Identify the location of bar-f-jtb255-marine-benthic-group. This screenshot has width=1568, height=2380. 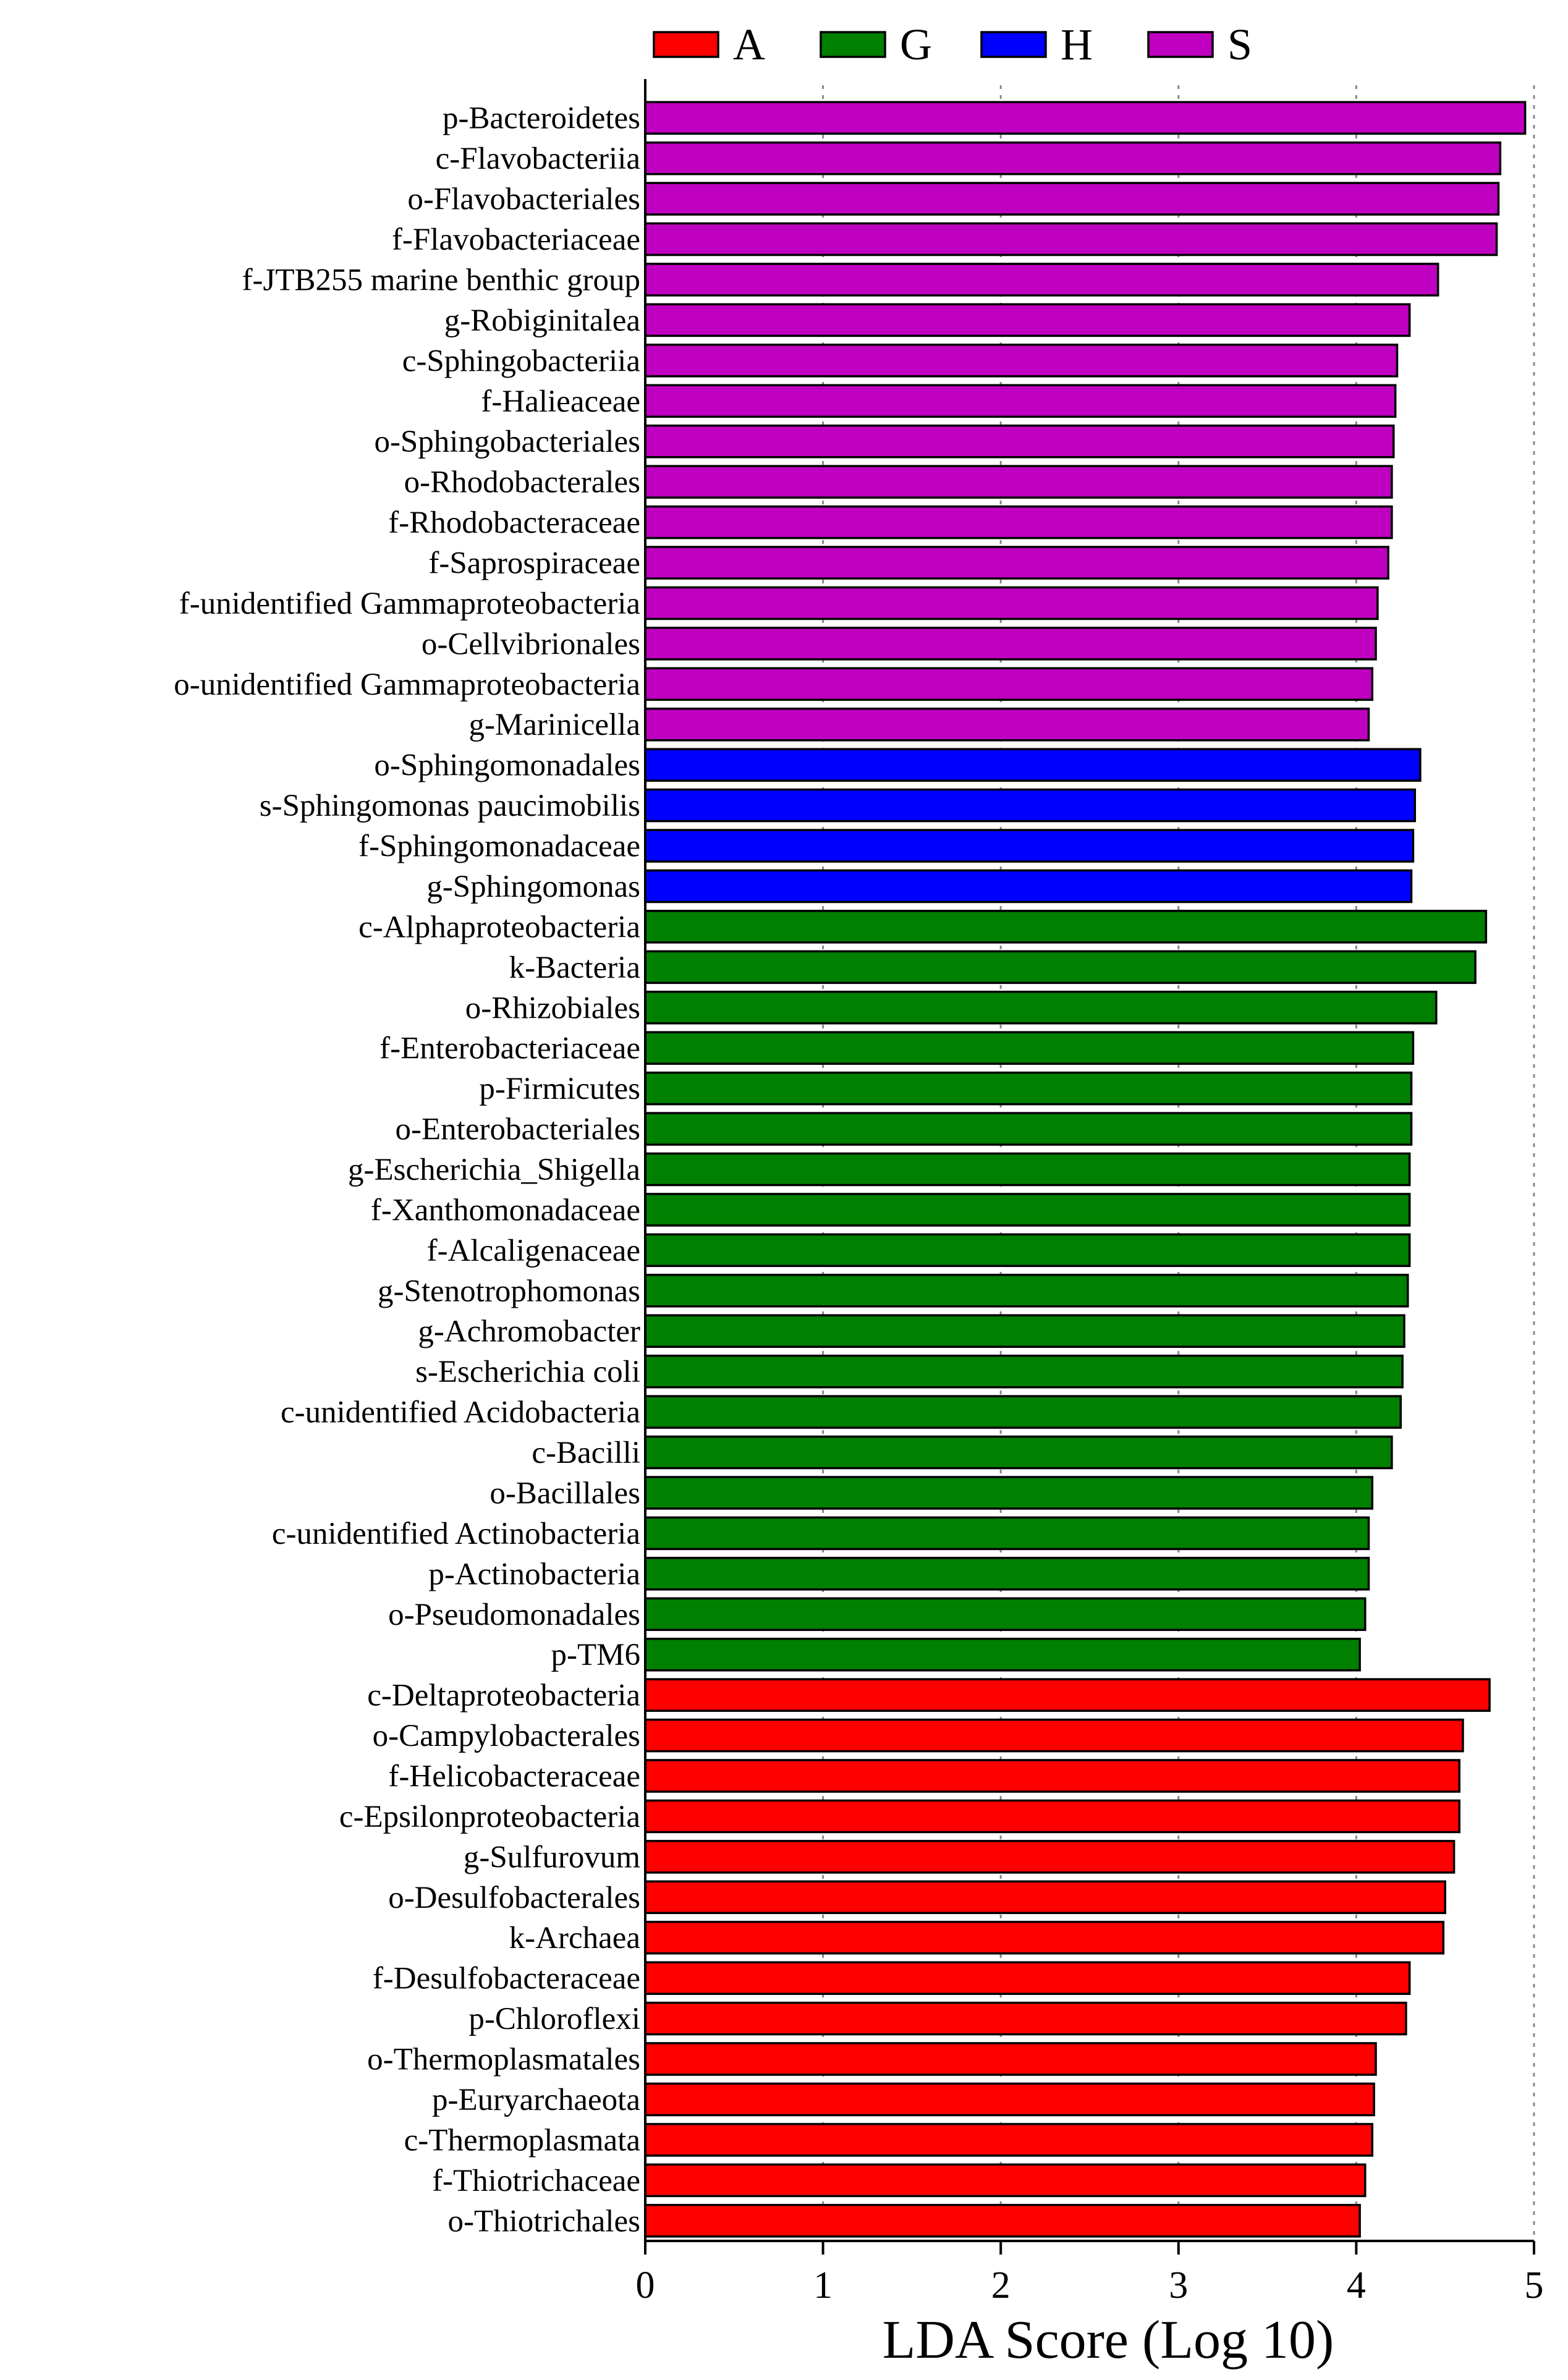
(1041, 280).